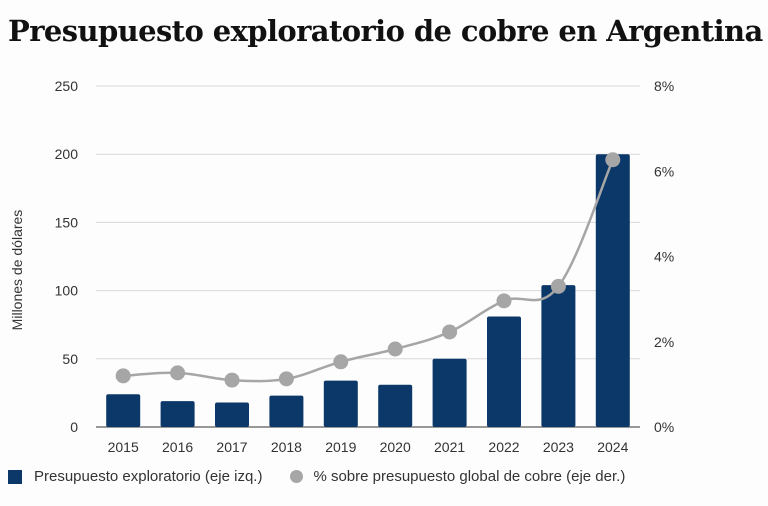 The width and height of the screenshot is (768, 506). What do you see at coordinates (286, 379) in the screenshot?
I see `line-point-2018` at bounding box center [286, 379].